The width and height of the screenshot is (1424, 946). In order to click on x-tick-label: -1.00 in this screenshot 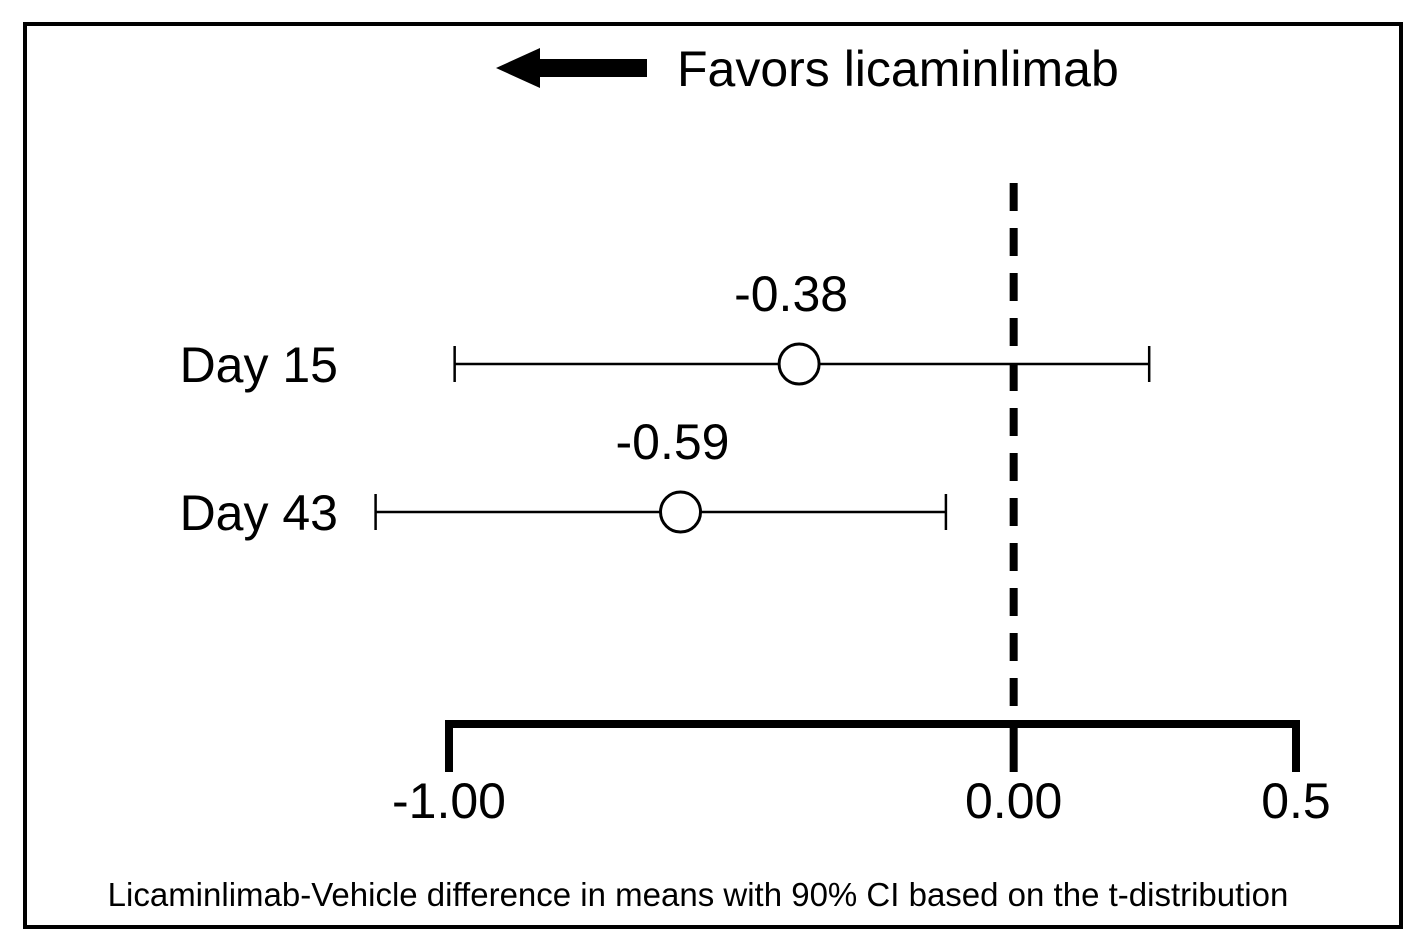, I will do `click(449, 801)`.